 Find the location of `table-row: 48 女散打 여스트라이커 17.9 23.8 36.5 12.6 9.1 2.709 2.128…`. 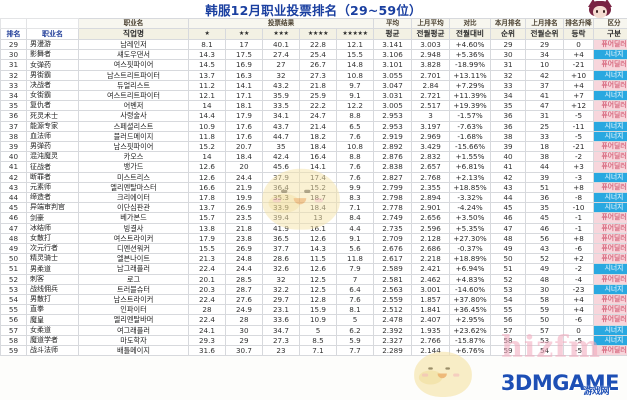

table-row: 48 女散打 여스트라이커 17.9 23.8 36.5 12.6 9.1 2.709 2.128… is located at coordinates (313, 238).